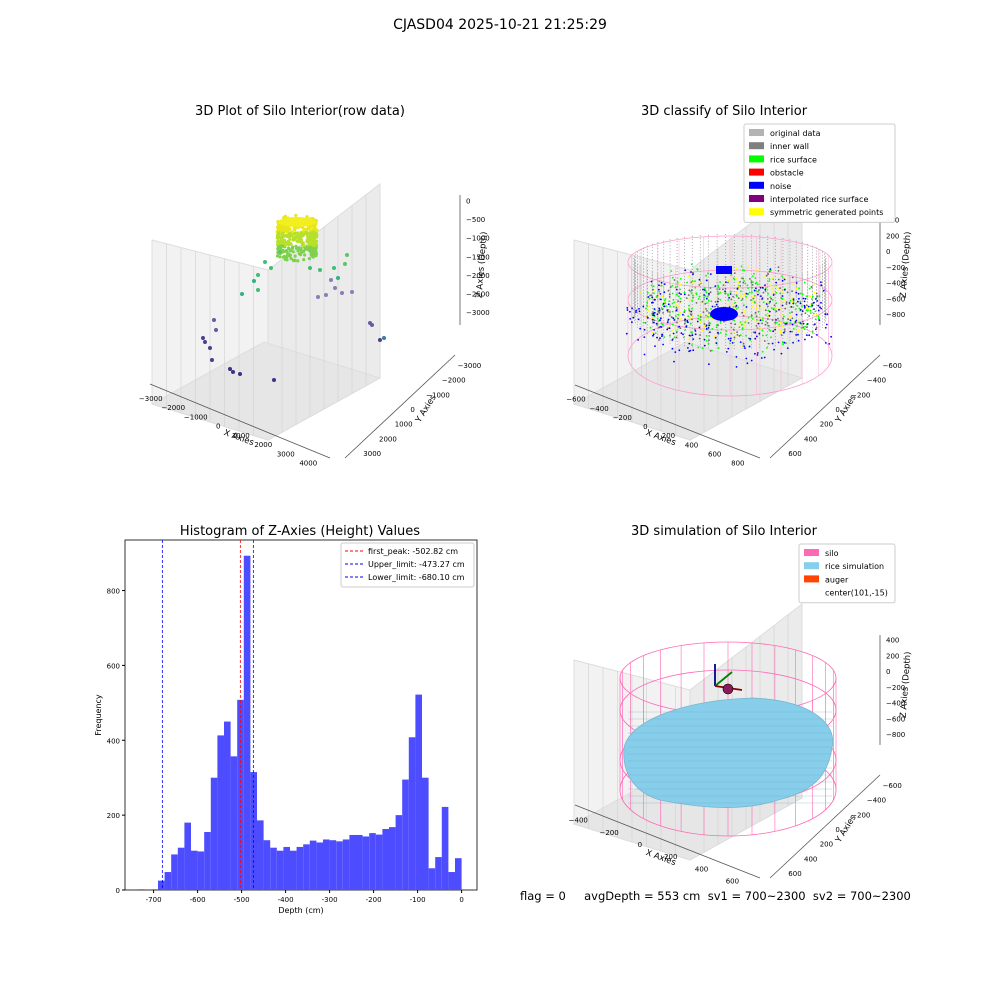 The height and width of the screenshot is (1000, 1000). What do you see at coordinates (787, 173) in the screenshot?
I see `panel1-legend-label: obstacle` at bounding box center [787, 173].